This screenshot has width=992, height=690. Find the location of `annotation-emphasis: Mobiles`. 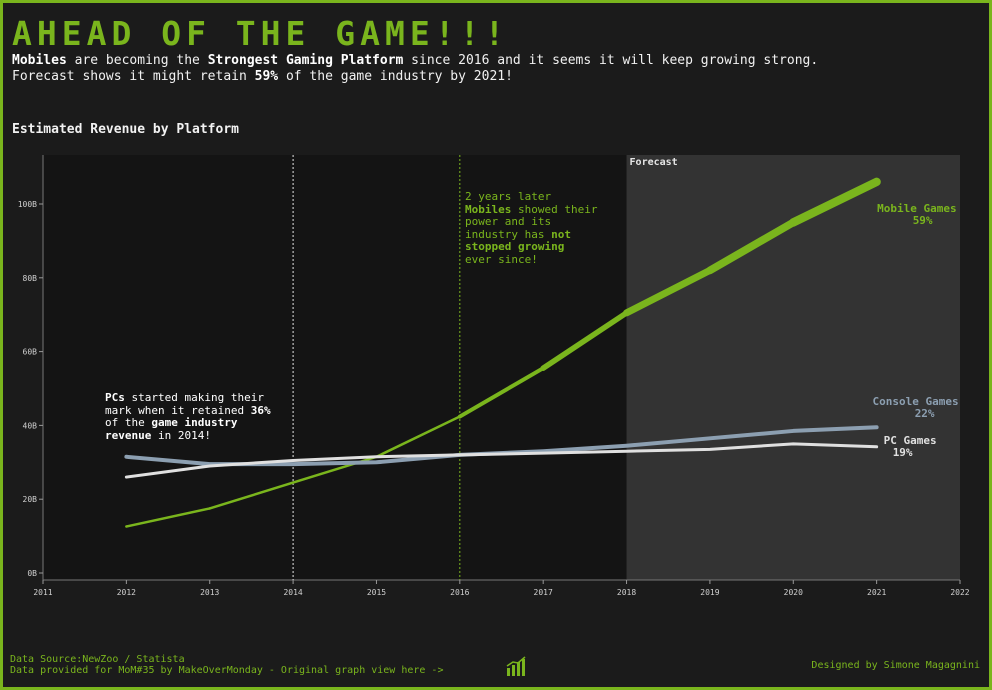

annotation-emphasis: Mobiles is located at coordinates (488, 209).